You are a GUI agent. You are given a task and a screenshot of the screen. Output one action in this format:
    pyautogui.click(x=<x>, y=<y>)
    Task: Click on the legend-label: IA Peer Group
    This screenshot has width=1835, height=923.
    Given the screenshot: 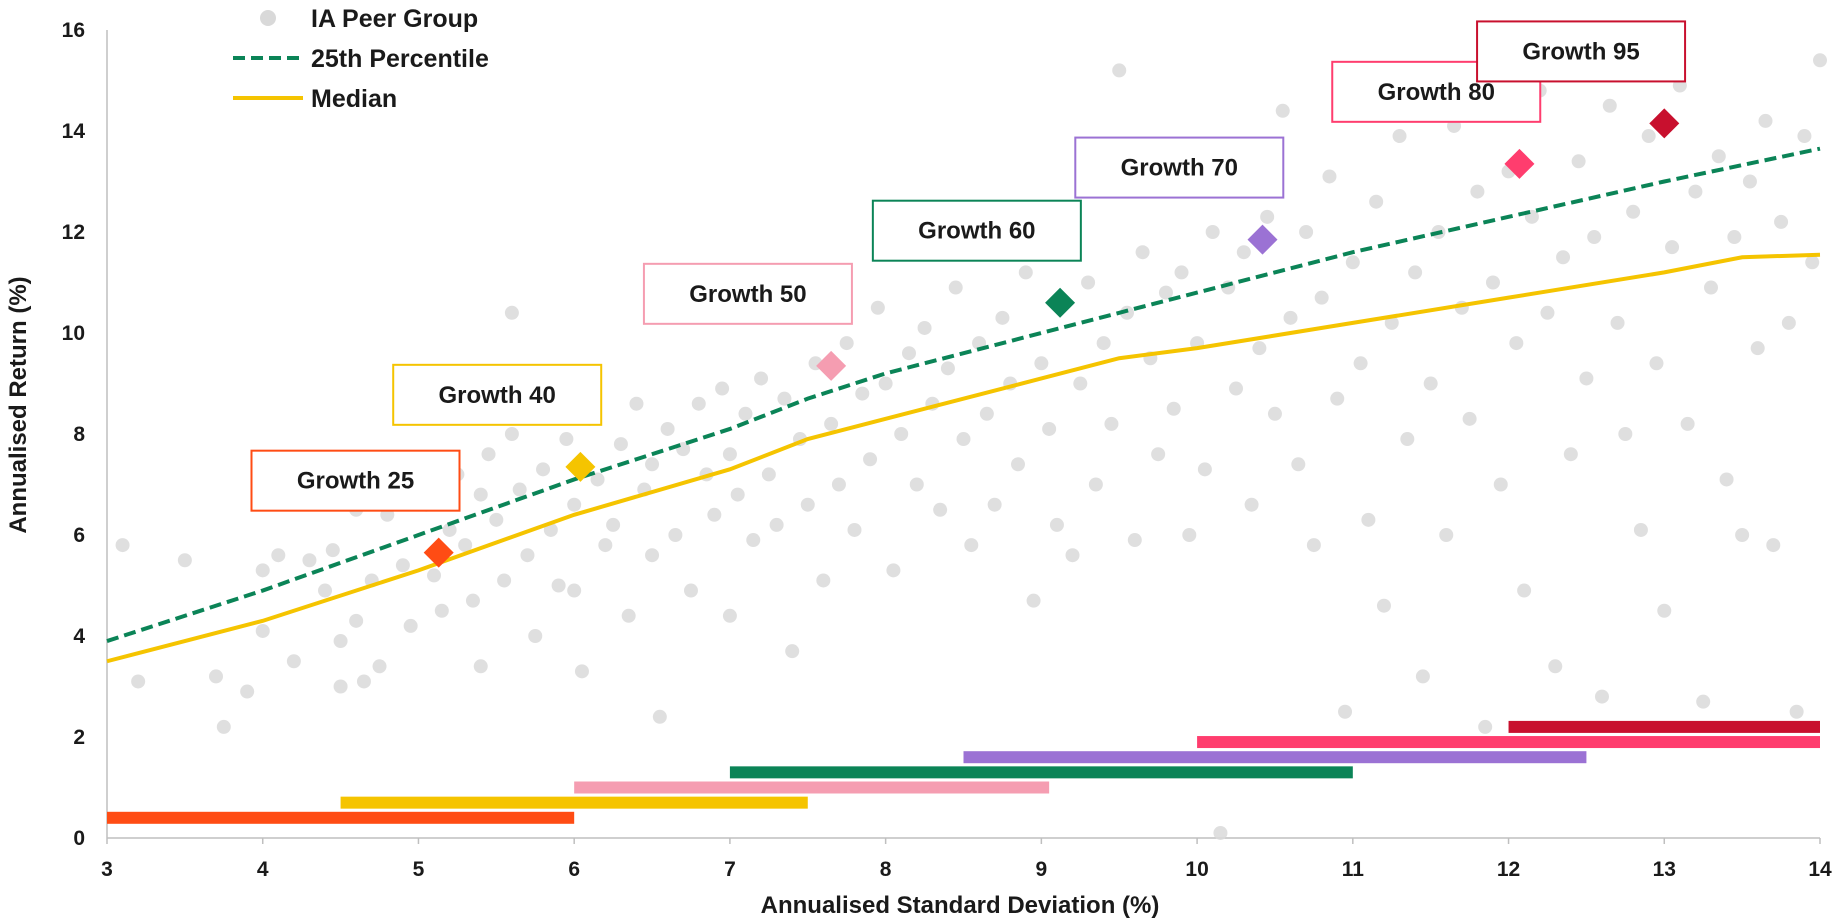 What is the action you would take?
    pyautogui.click(x=394, y=19)
    